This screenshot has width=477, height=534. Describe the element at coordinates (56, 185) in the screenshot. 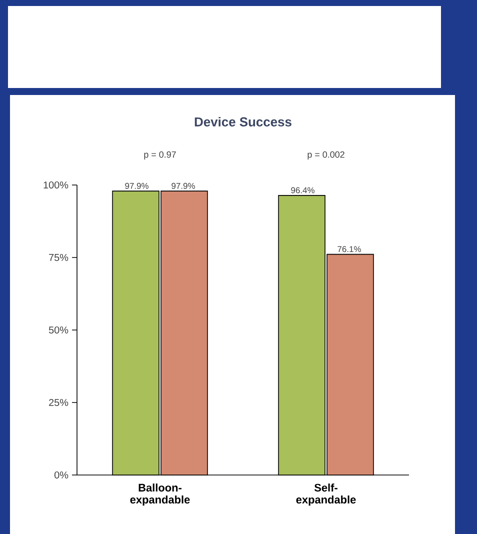

I see `y-tick-label: 100%` at that location.